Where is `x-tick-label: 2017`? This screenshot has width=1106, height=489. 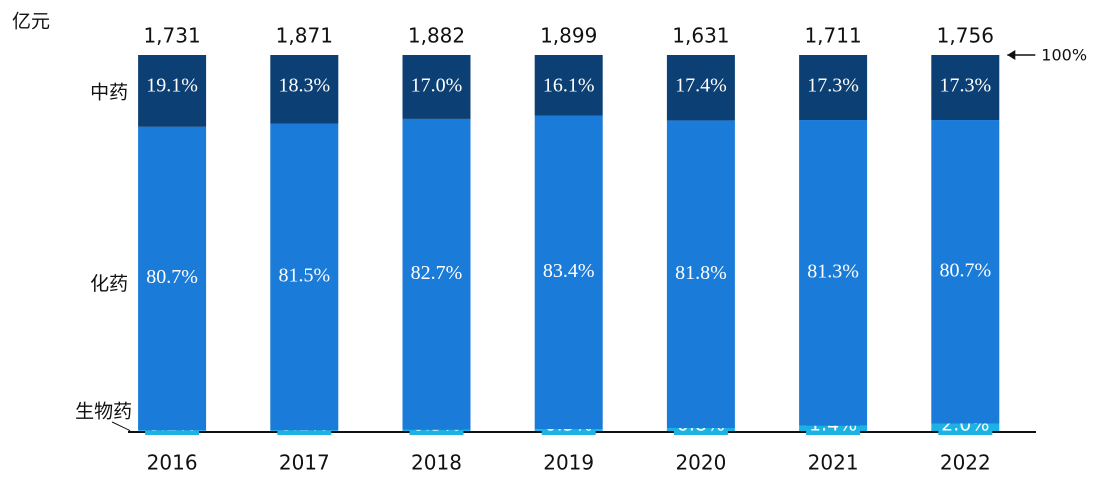 x-tick-label: 2017 is located at coordinates (304, 463).